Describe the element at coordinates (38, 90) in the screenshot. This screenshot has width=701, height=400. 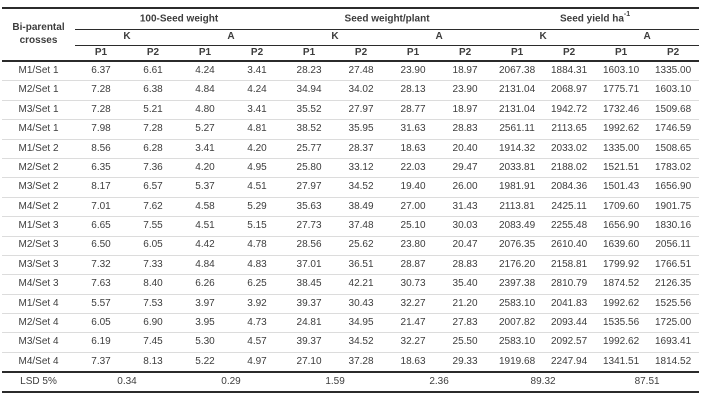
I see `row-label: M2/Set 1` at that location.